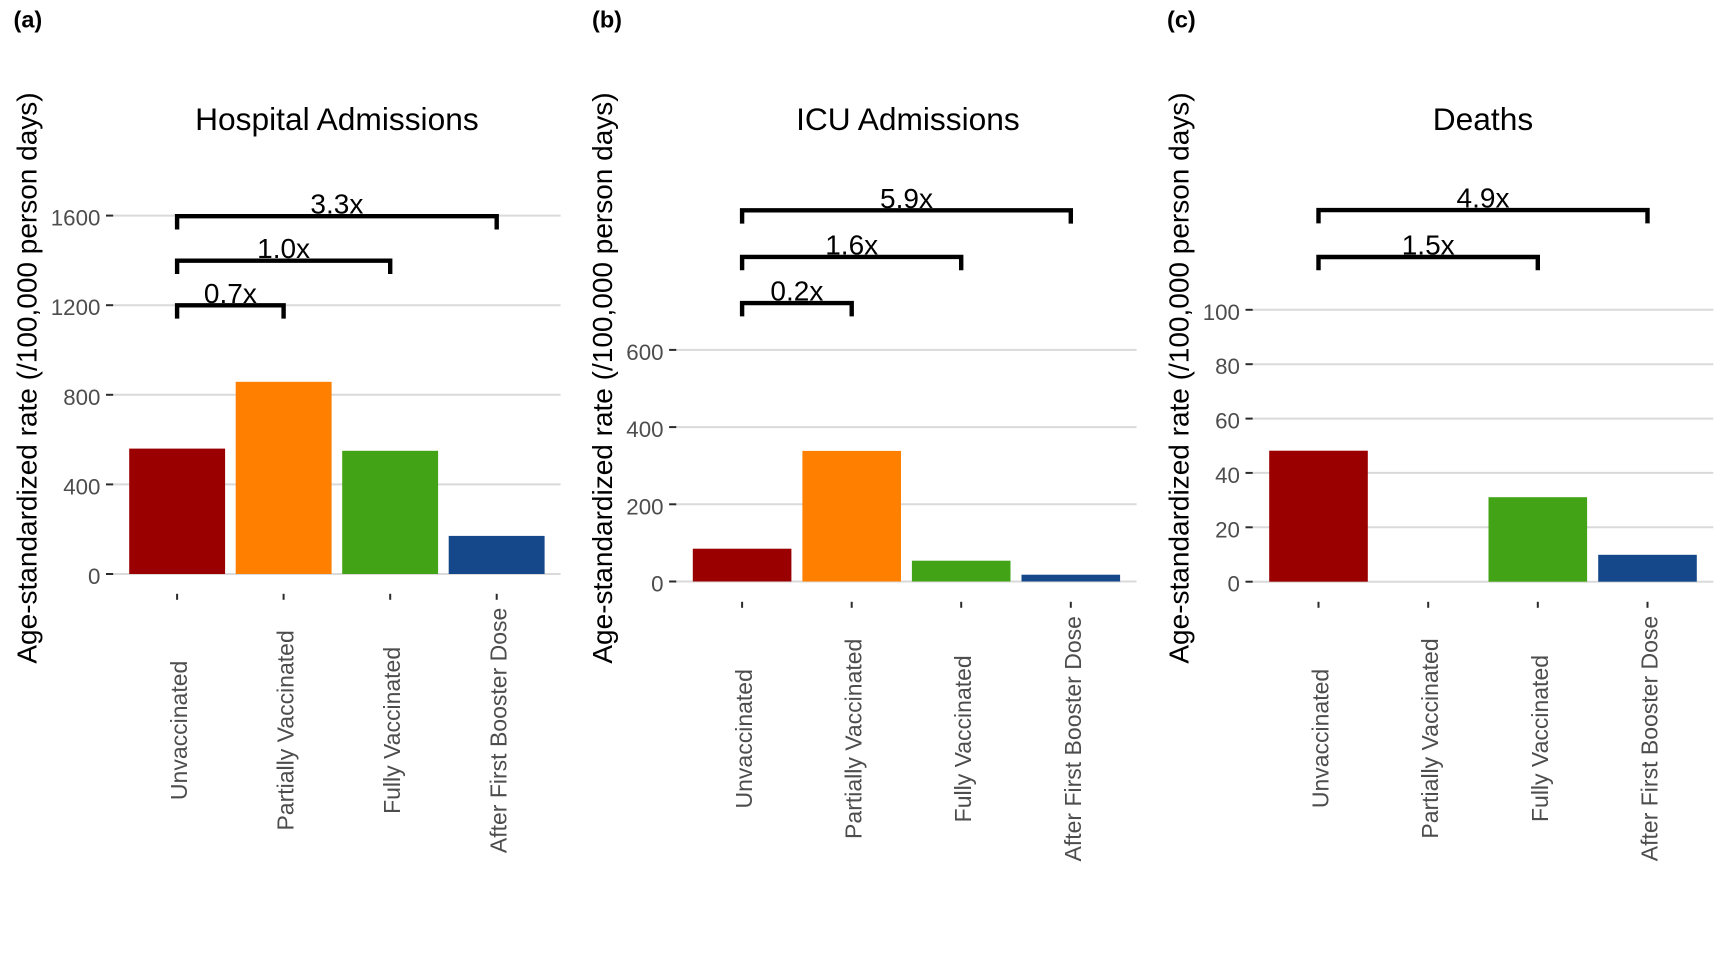  I want to click on svg-text: 60, so click(1227, 421).